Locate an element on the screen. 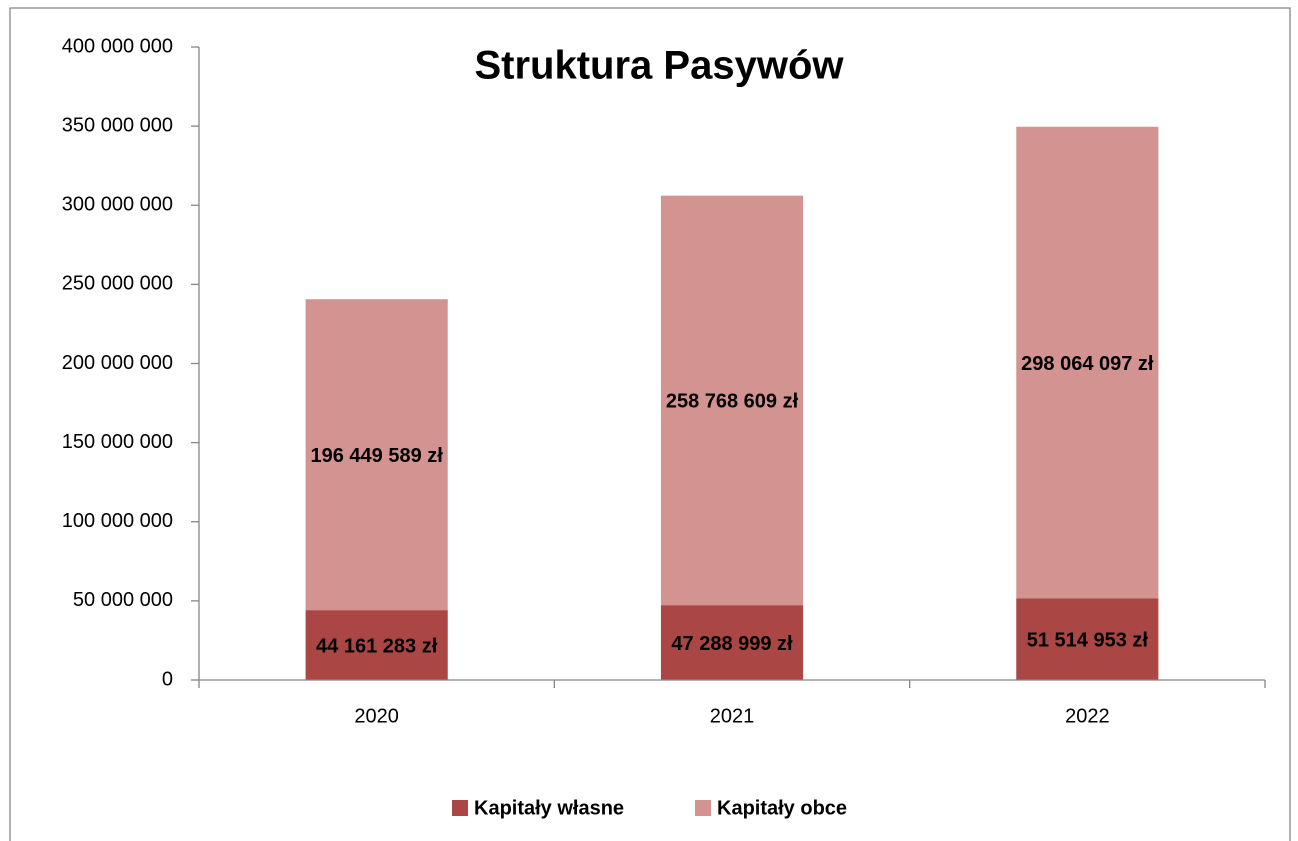  y-tick-label: 300 000 000 is located at coordinates (117, 205).